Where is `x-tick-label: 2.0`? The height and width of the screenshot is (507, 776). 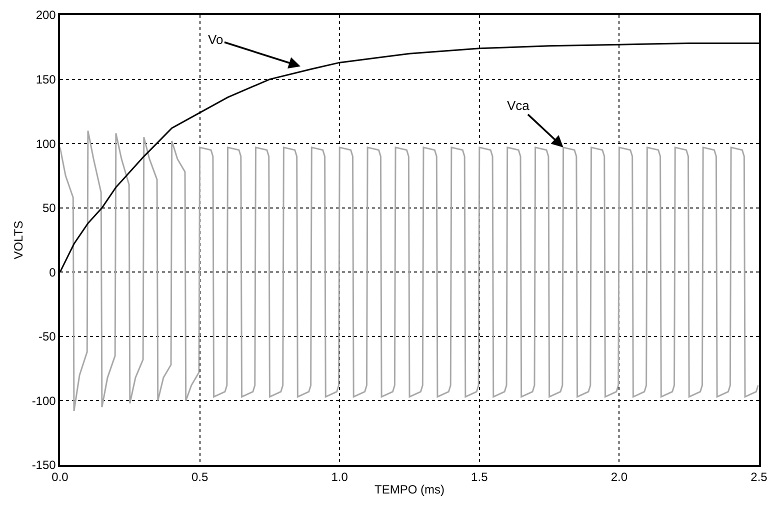
x-tick-label: 2.0 is located at coordinates (619, 477).